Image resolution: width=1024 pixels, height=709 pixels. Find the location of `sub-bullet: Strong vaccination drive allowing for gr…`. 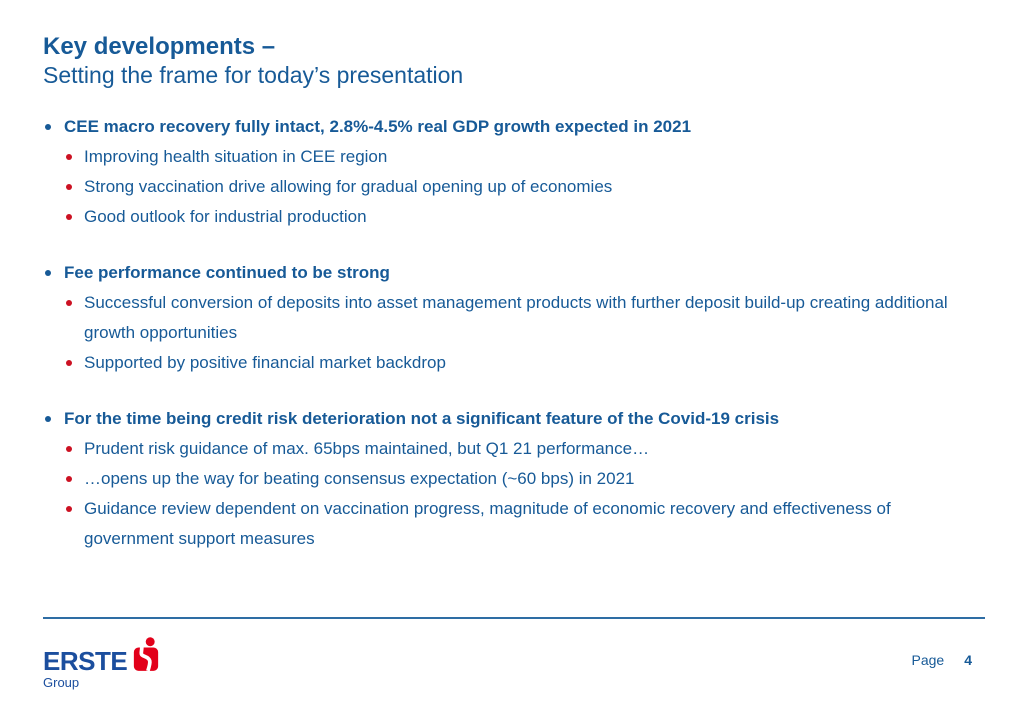

sub-bullet: Strong vaccination drive allowing for gr… is located at coordinates (526, 187).